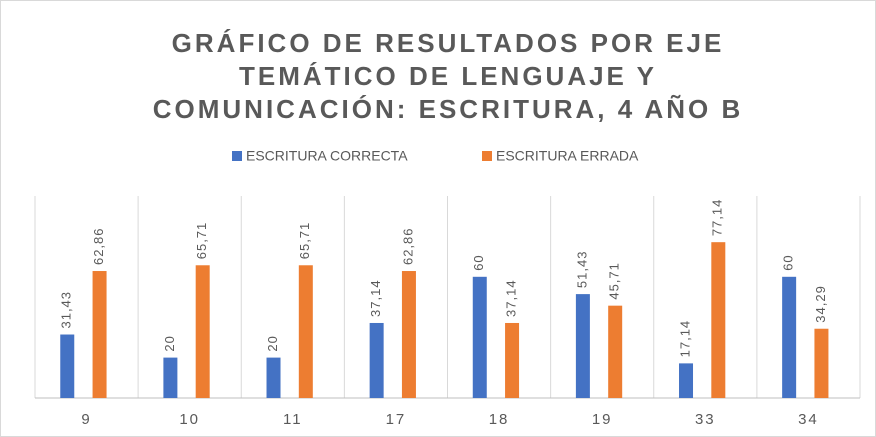  Describe the element at coordinates (820, 304) in the screenshot. I see `value-label: 34,29` at that location.